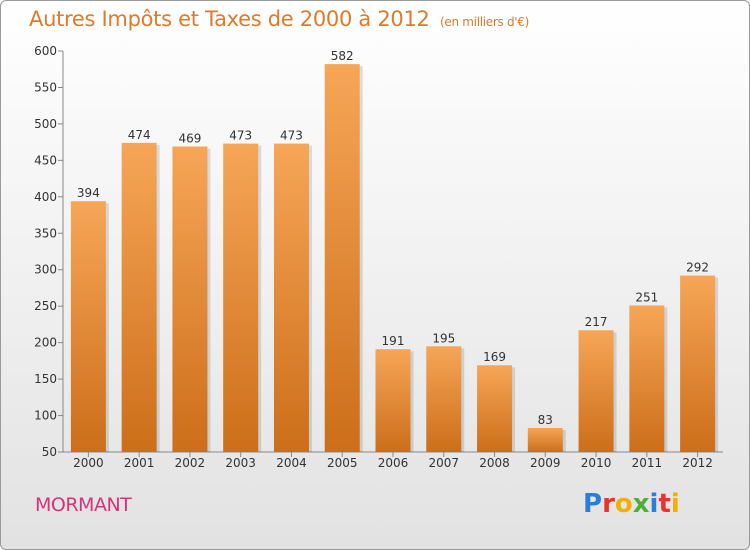 This screenshot has height=550, width=750. What do you see at coordinates (393, 463) in the screenshot?
I see `x-tick-label: 2006` at bounding box center [393, 463].